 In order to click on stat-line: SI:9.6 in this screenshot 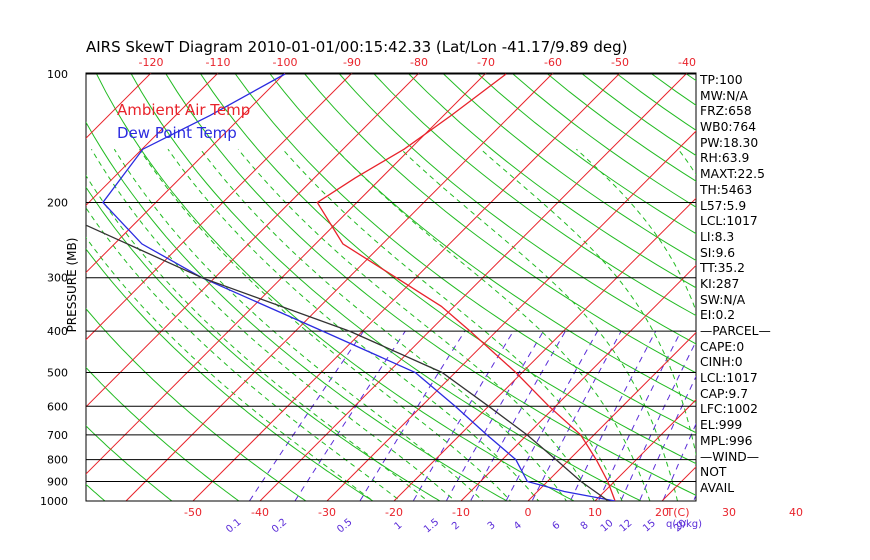, I will do `click(718, 252)`.